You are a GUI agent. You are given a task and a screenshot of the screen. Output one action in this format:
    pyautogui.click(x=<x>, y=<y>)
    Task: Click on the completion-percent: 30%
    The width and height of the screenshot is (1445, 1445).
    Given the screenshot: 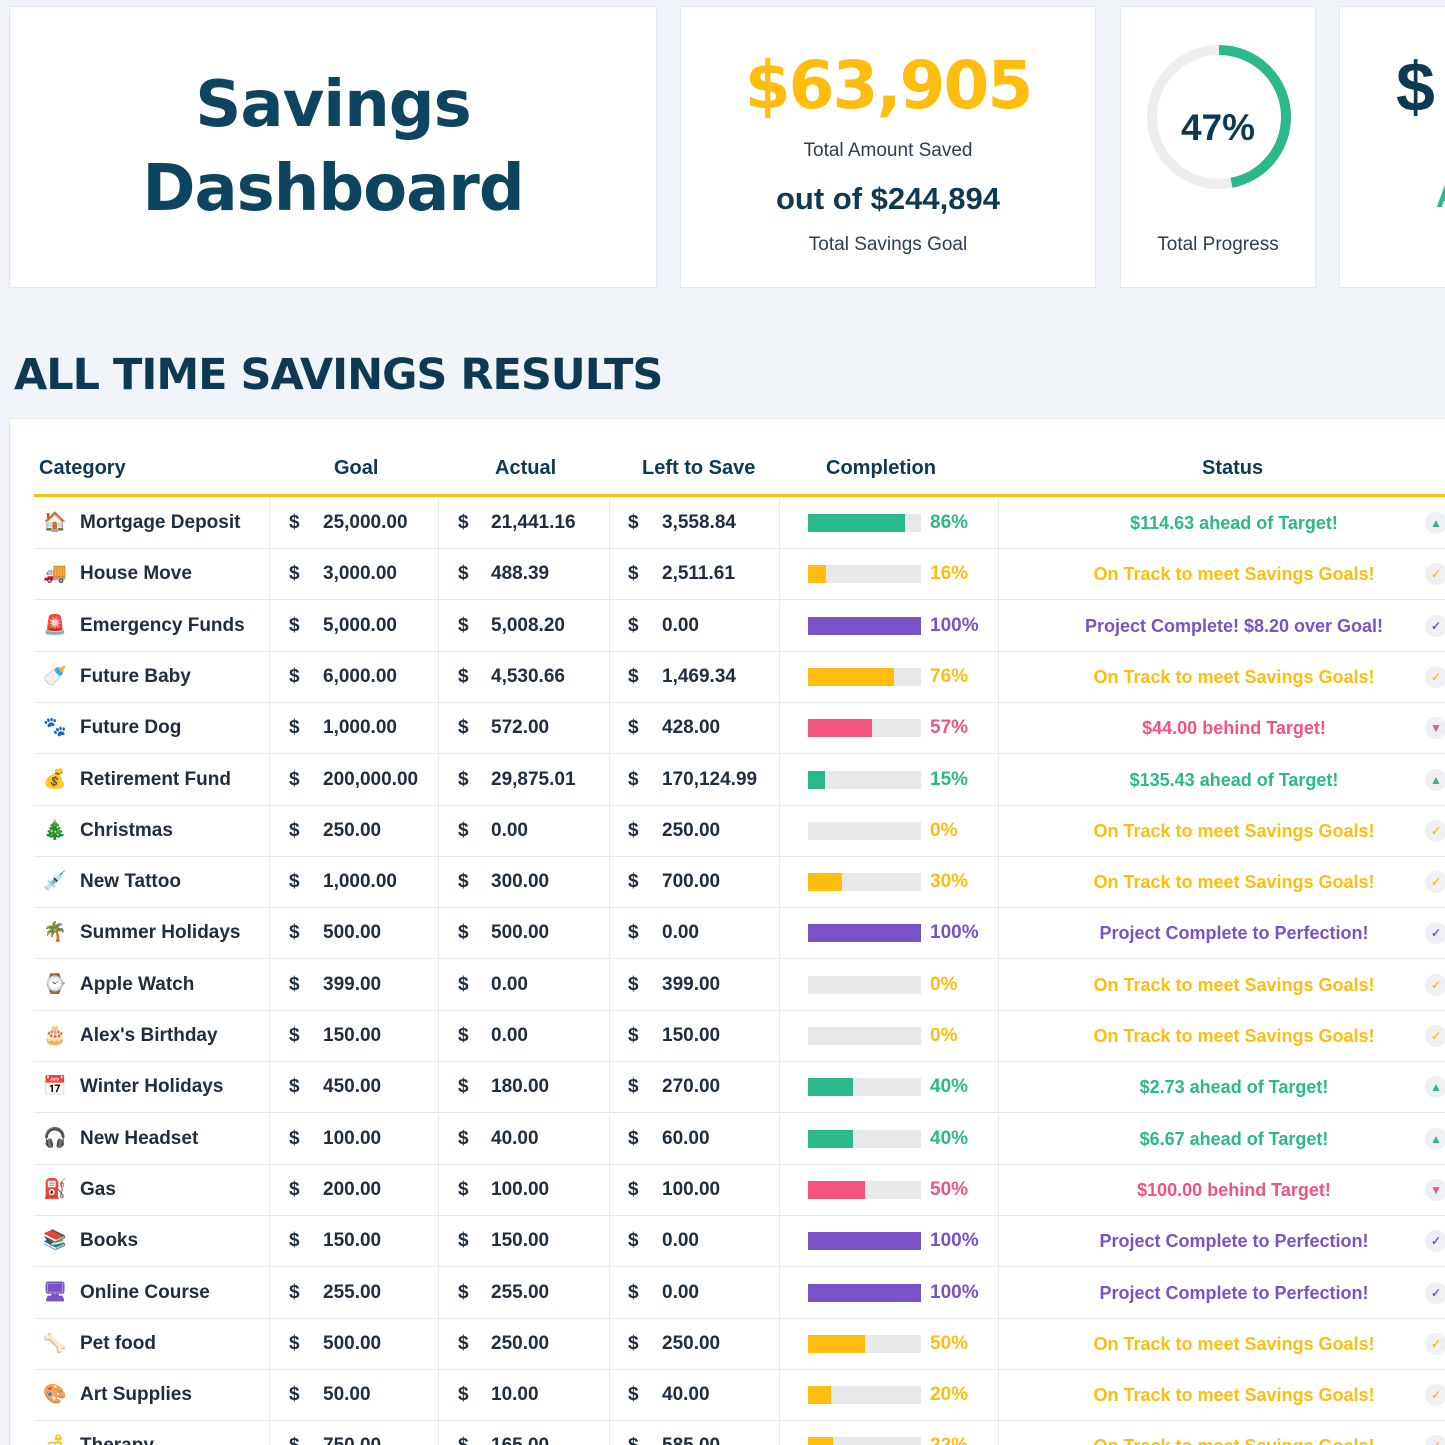 What is the action you would take?
    pyautogui.click(x=949, y=882)
    